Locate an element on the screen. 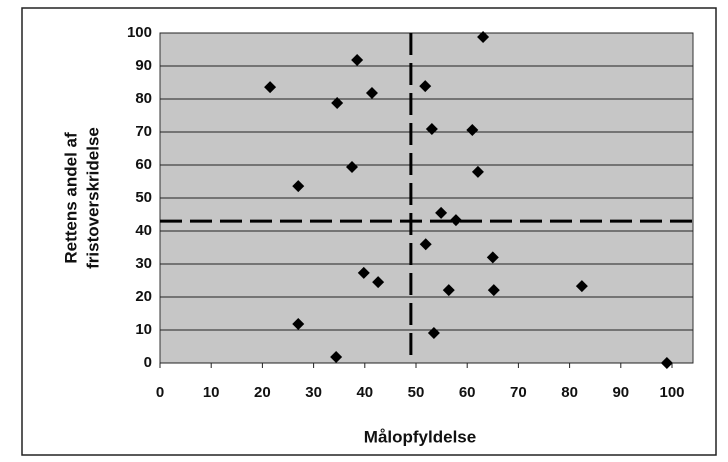 The width and height of the screenshot is (728, 462). y-axis-label: fristoverskridelse is located at coordinates (92, 198).